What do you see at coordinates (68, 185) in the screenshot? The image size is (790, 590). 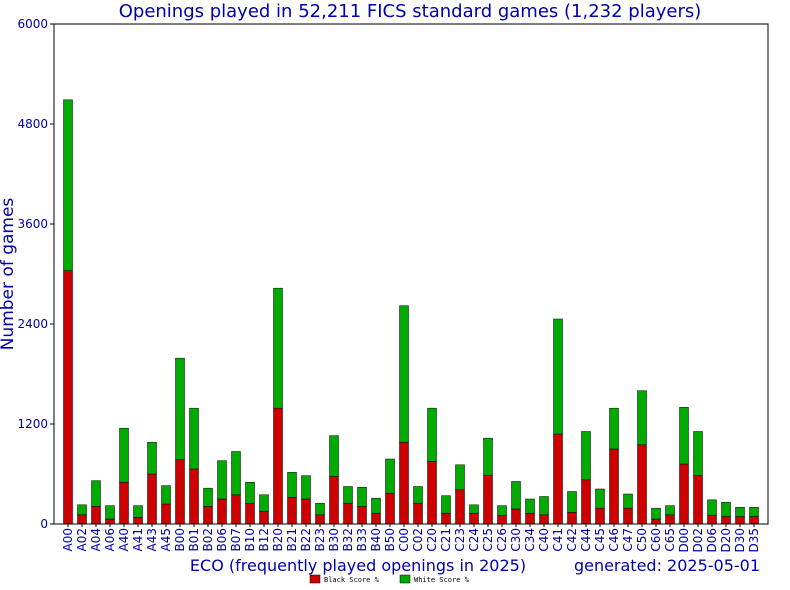 I see `bar-white-a00` at bounding box center [68, 185].